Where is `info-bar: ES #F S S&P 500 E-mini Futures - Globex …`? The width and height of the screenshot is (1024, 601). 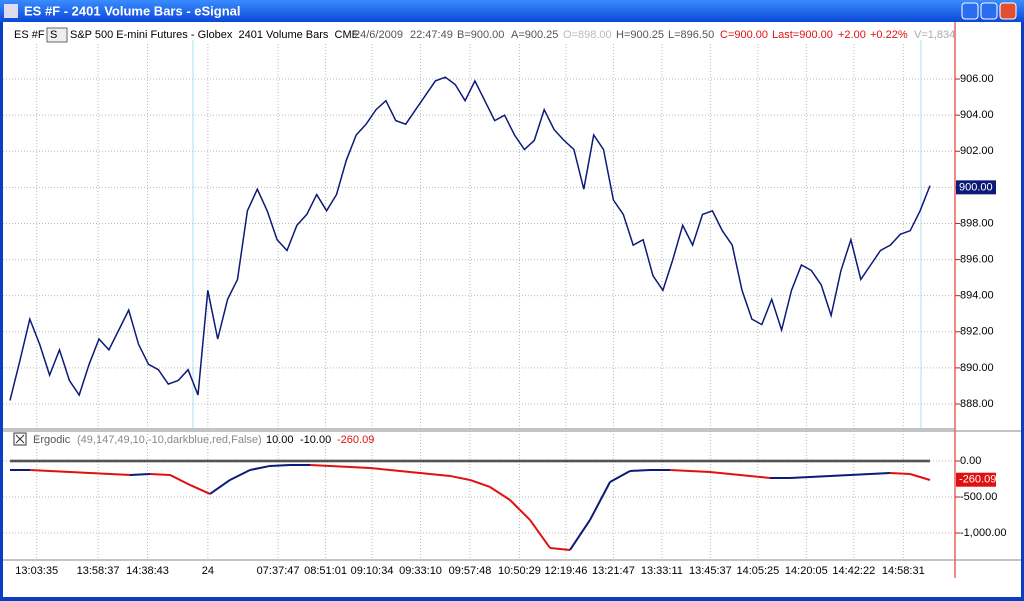 info-bar: ES #F S S&P 500 E-mini Futures - Globex … is located at coordinates (484, 35).